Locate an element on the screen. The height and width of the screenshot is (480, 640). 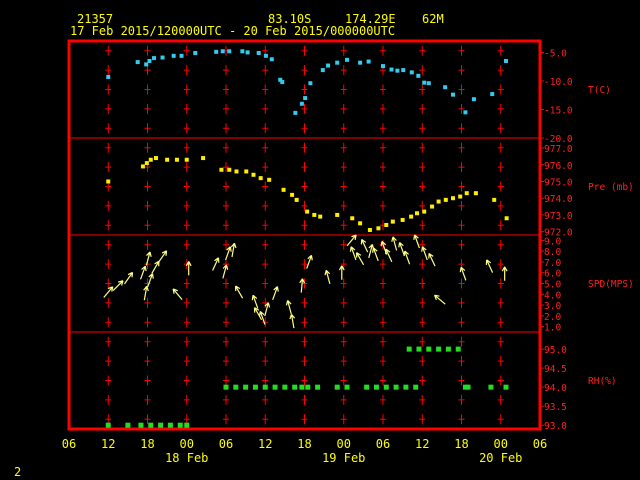
panel-label-wind: SPD(MPS) is located at coordinates (611, 284).